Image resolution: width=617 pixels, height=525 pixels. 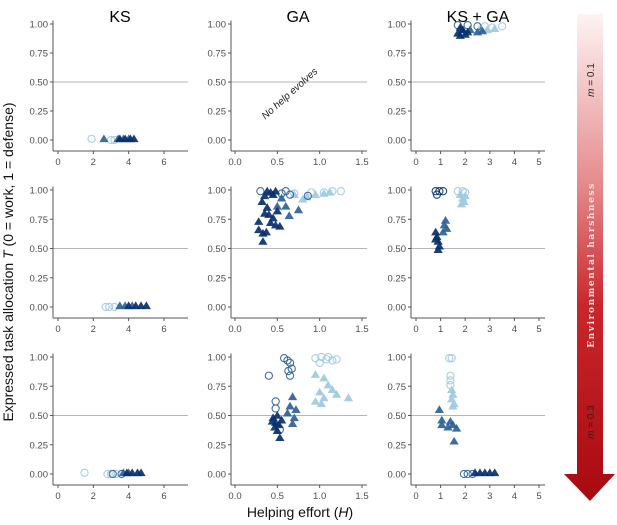 What do you see at coordinates (351, 512) in the screenshot?
I see `x-axis-title-close: )` at bounding box center [351, 512].